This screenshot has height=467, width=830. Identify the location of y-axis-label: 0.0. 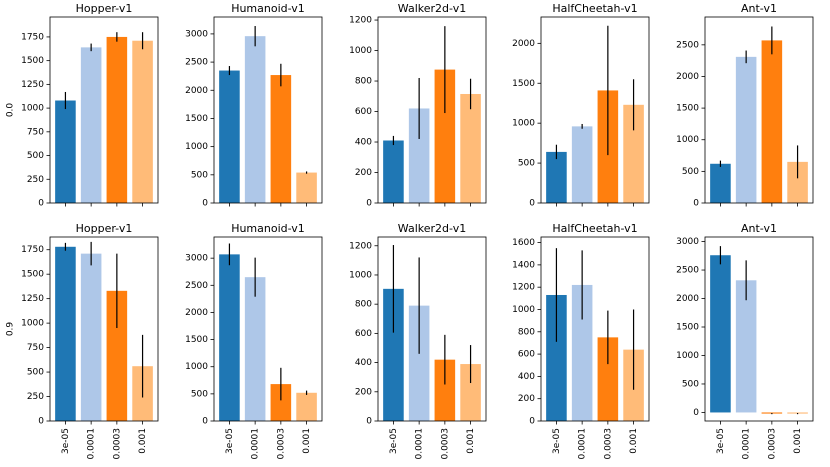
(11, 110).